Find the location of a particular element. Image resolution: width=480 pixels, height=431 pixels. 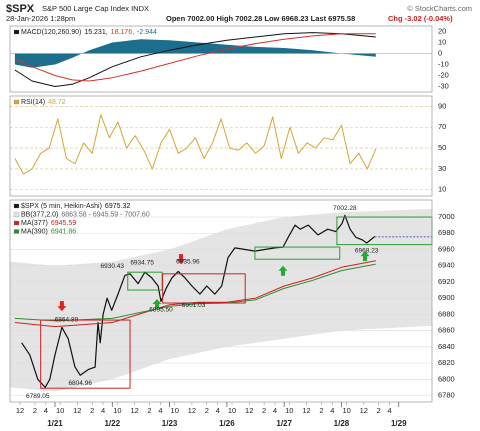

y-tick-label: 0 is located at coordinates (440, 52).